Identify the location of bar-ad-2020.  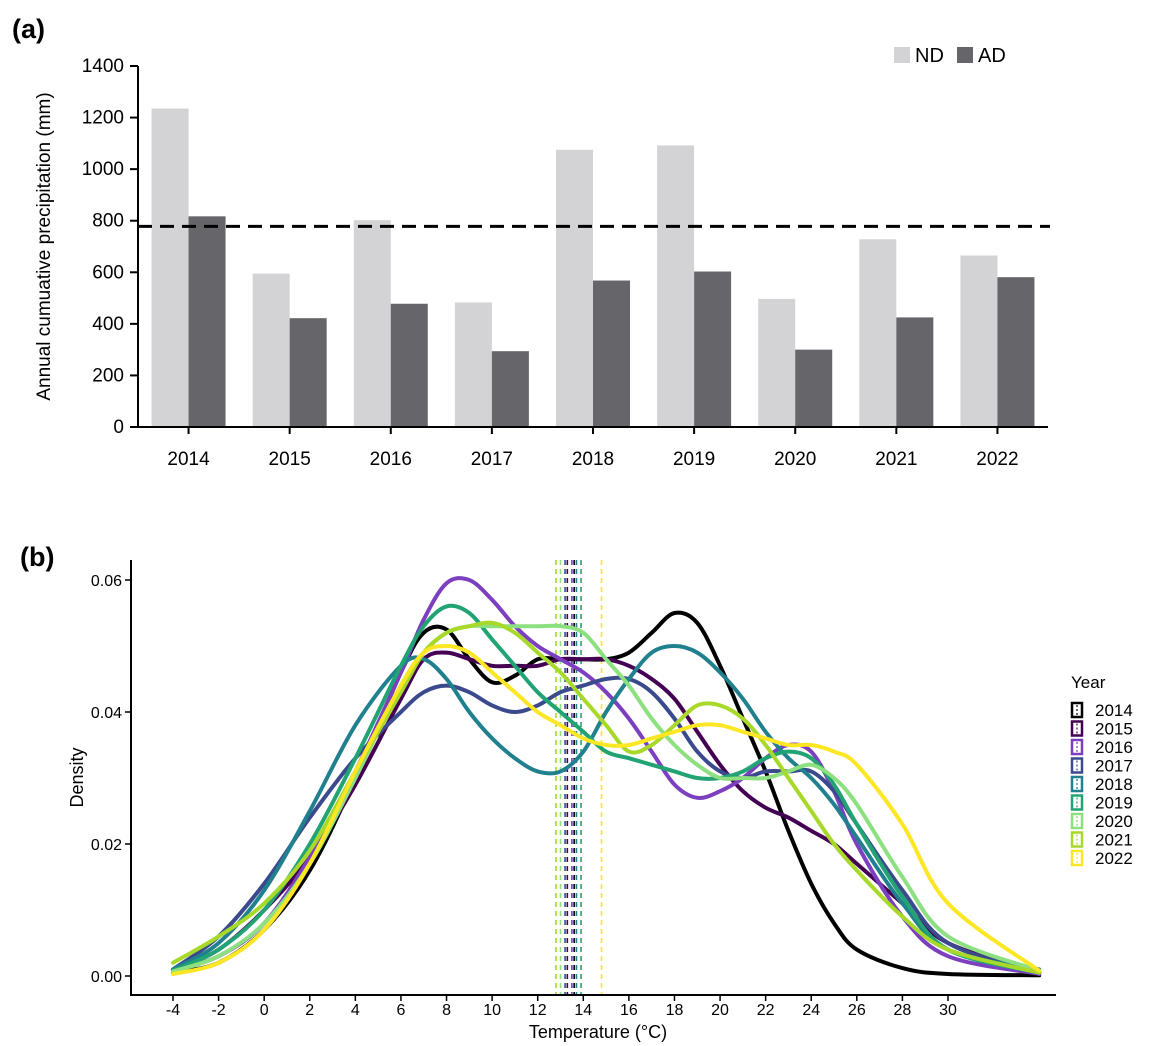
(814, 388).